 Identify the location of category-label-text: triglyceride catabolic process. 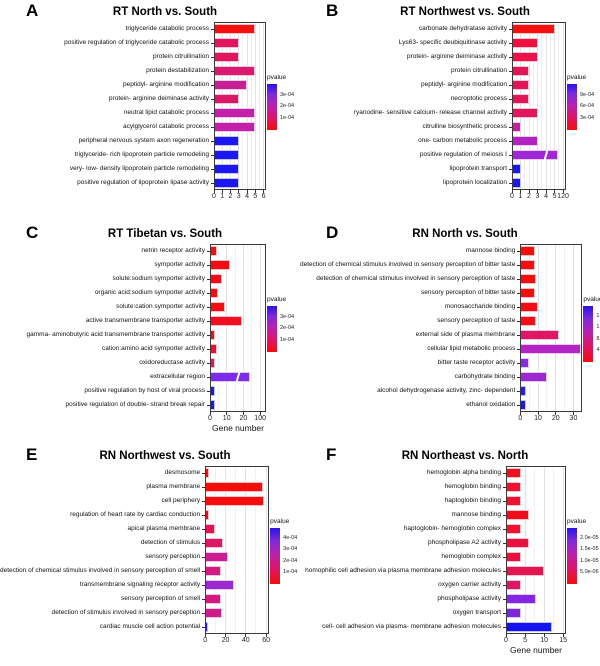
(167, 28).